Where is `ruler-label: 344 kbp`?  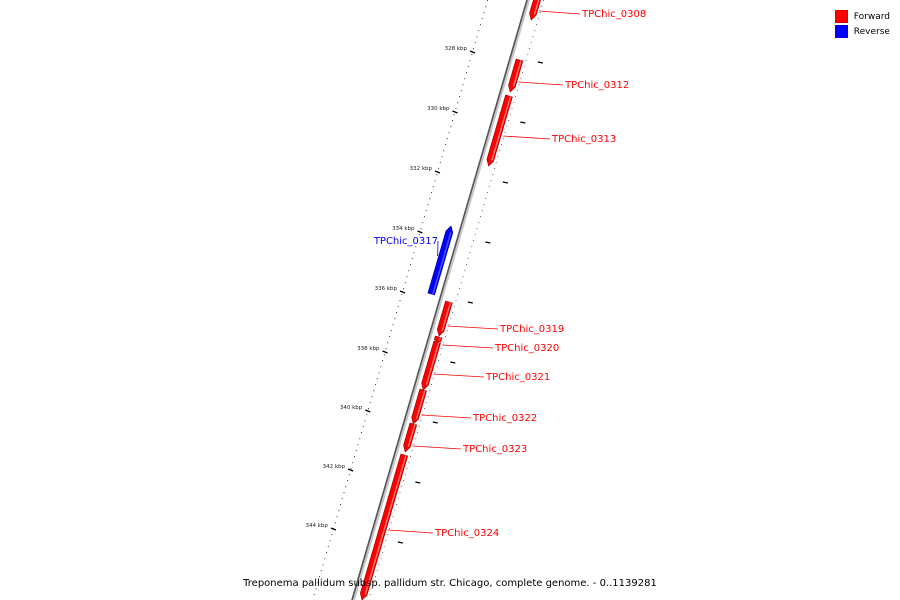 ruler-label: 344 kbp is located at coordinates (316, 526).